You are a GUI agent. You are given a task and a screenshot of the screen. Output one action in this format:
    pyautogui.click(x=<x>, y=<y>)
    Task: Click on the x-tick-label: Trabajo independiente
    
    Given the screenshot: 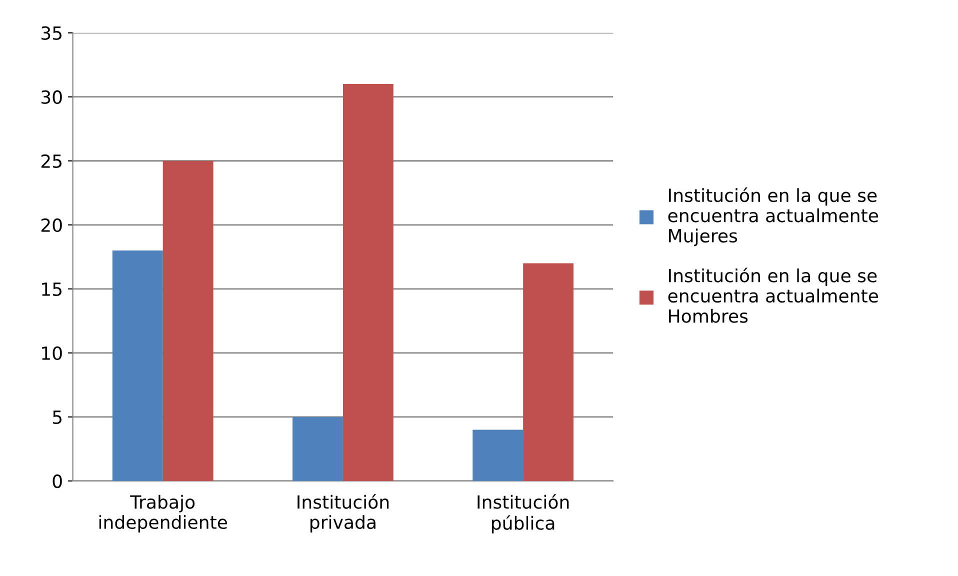 What is the action you would take?
    pyautogui.click(x=163, y=513)
    